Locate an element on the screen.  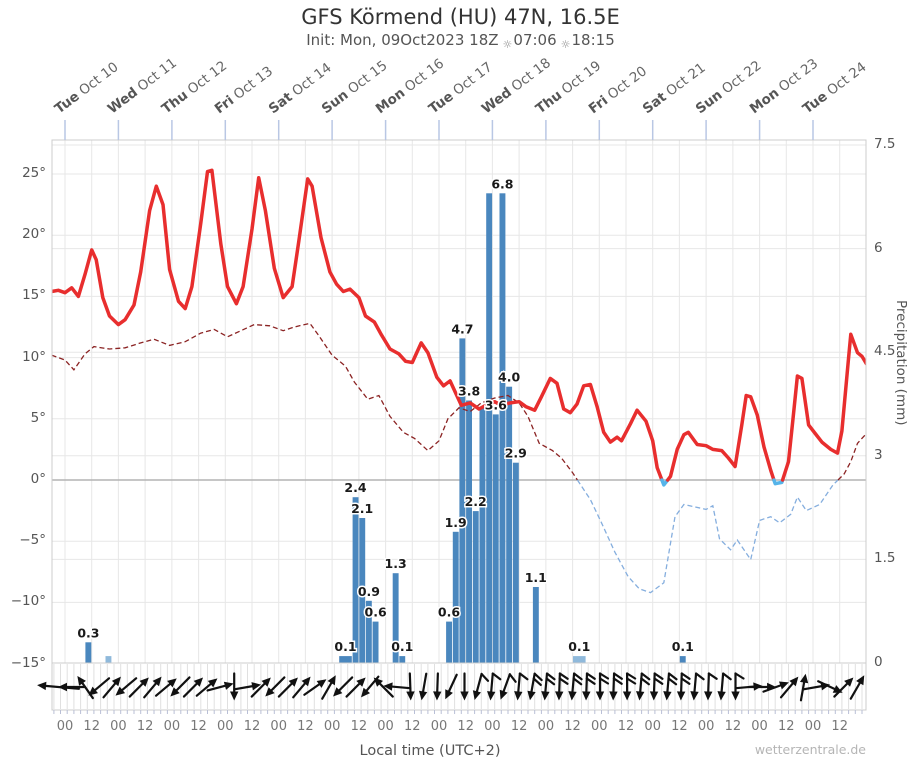
svg-text: 1.1 is located at coordinates (536, 577).